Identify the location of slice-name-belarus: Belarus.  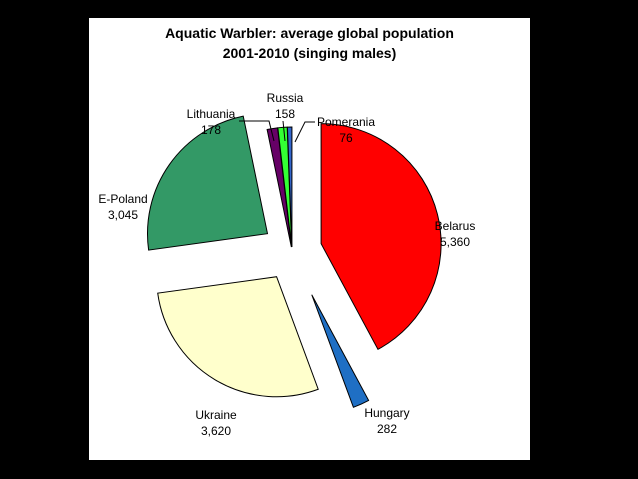
(455, 226).